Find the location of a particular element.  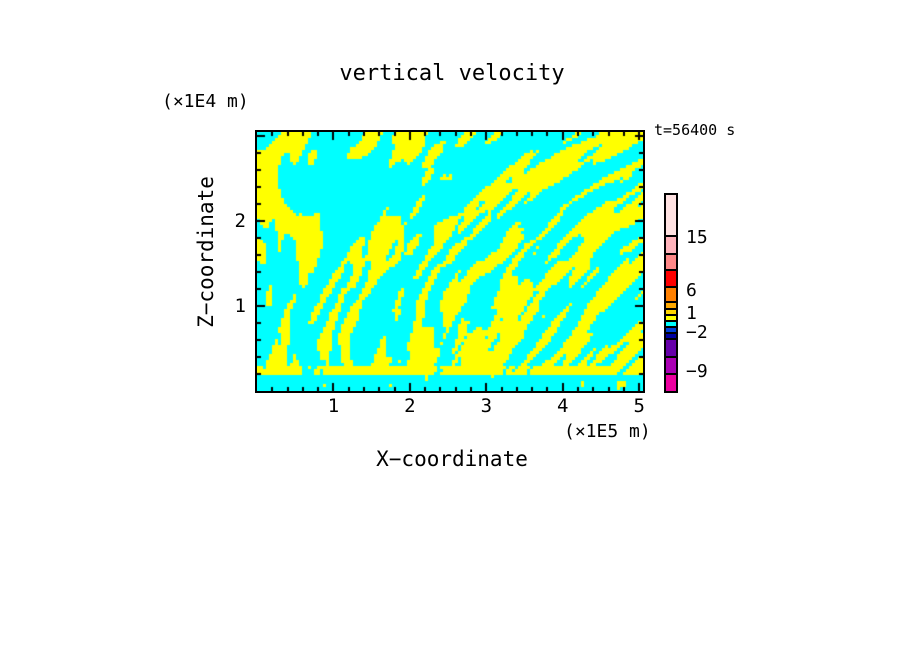

colorbar-label: −9 is located at coordinates (697, 371).